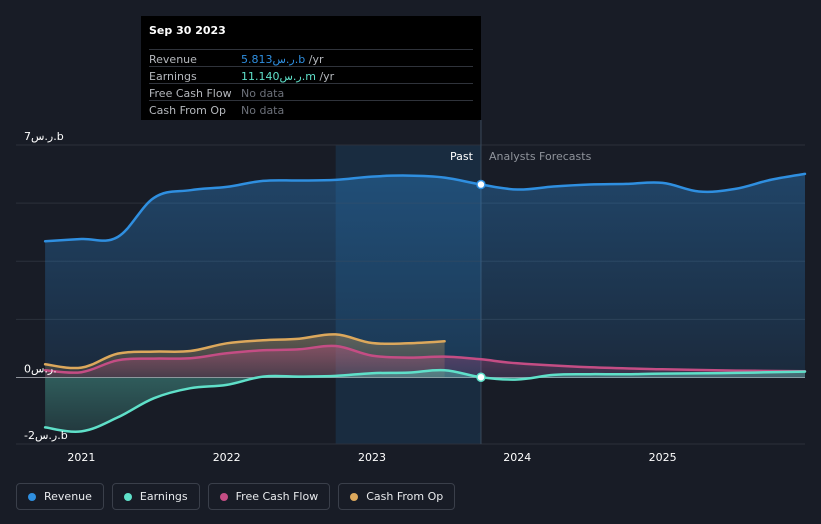 This screenshot has height=524, width=821. Describe the element at coordinates (32, 496) in the screenshot. I see `legend-dot-revenue` at that location.